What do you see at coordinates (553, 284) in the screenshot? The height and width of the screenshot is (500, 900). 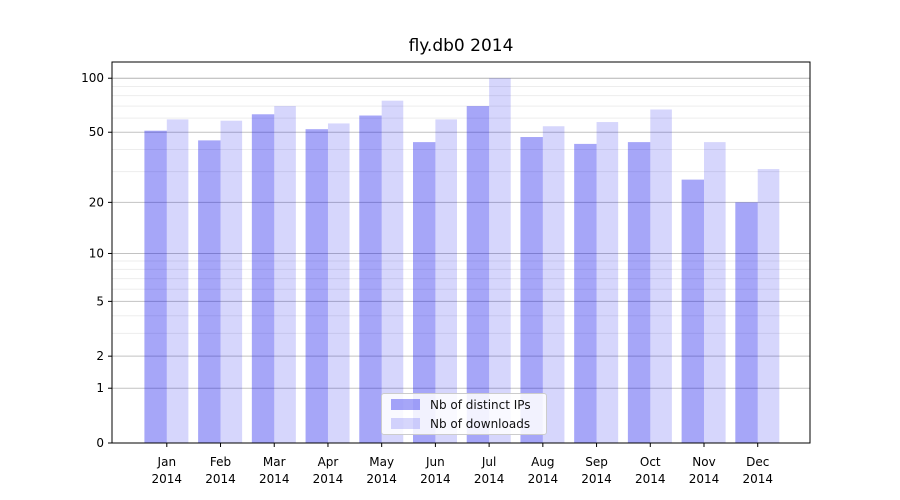 I see `bar-downloads-aug` at bounding box center [553, 284].